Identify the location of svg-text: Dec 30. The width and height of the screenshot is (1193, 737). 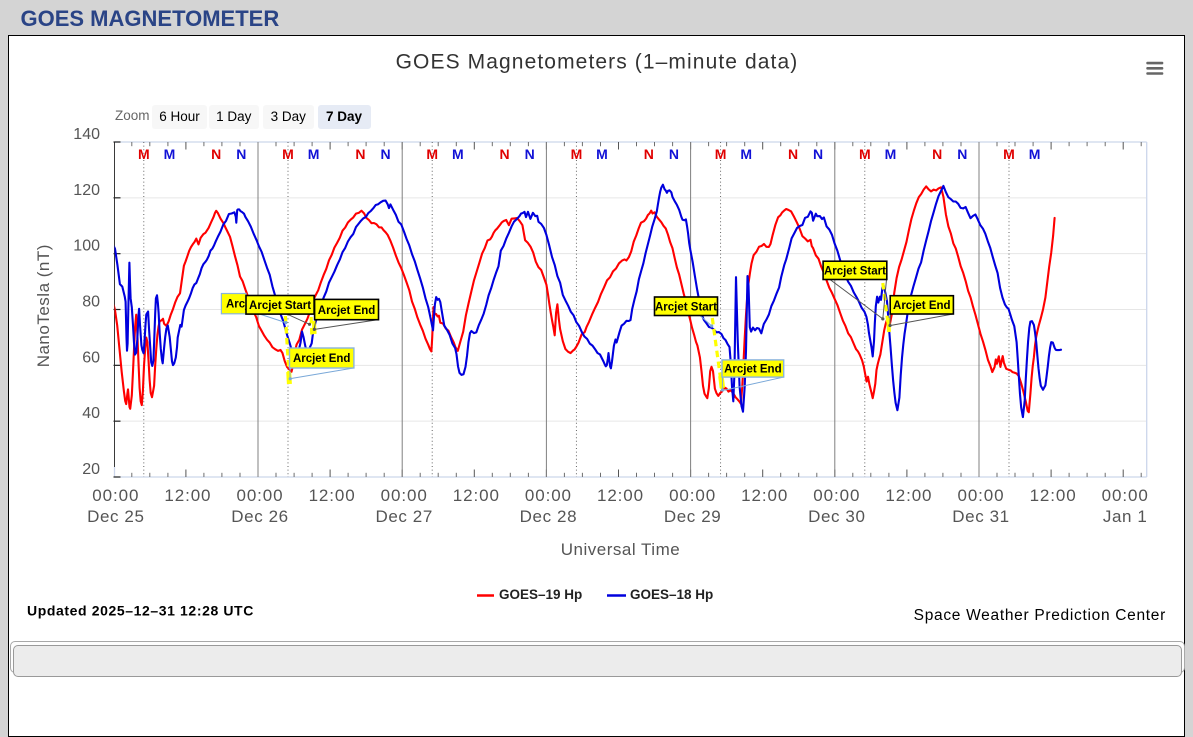
(836, 516).